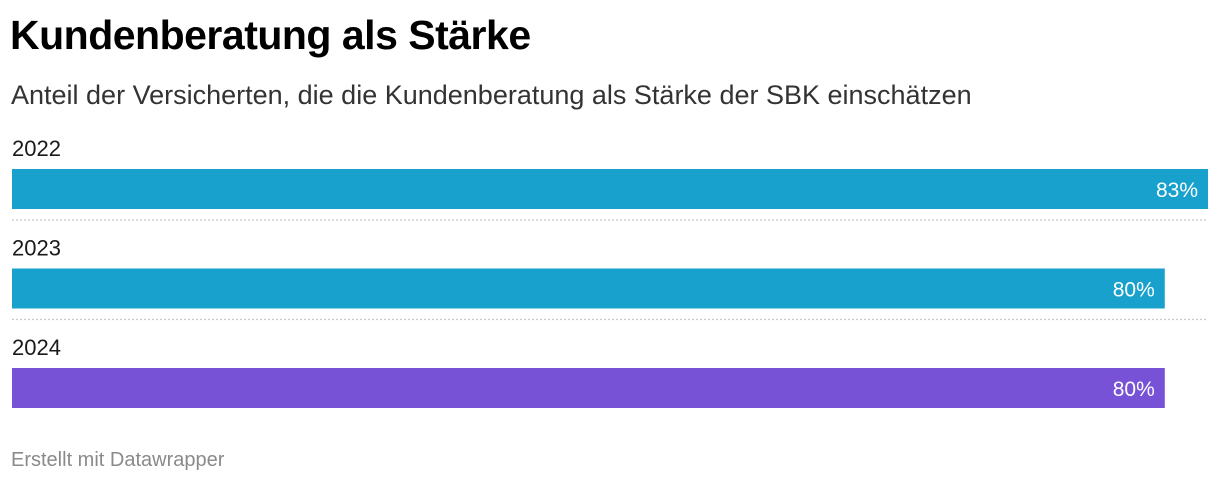  What do you see at coordinates (36, 148) in the screenshot?
I see `category-label: 2022` at bounding box center [36, 148].